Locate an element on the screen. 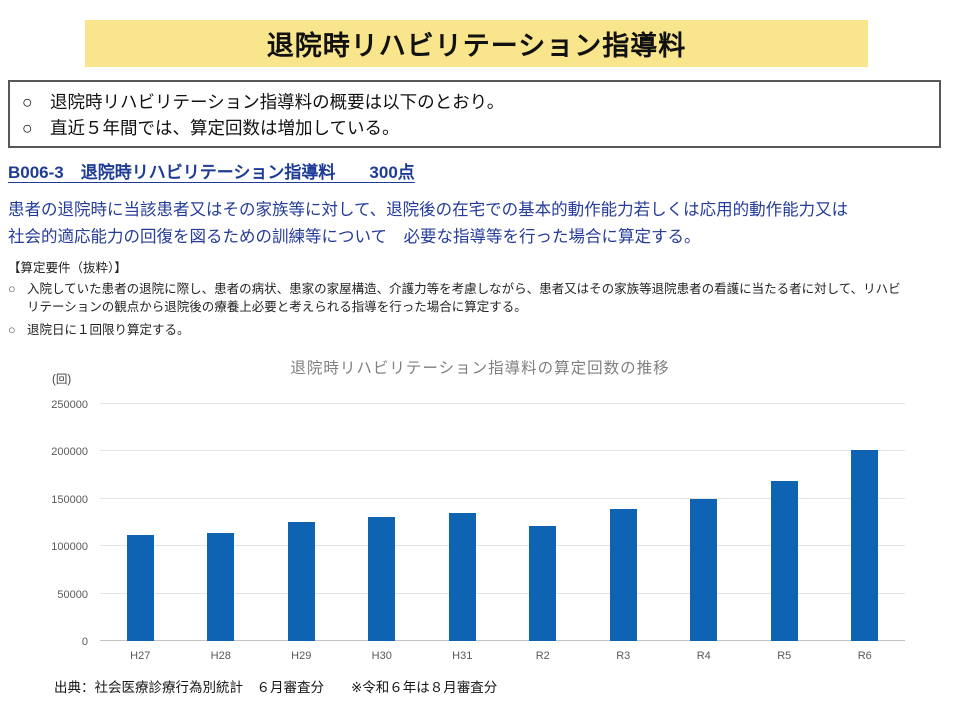  chart-title: 退院時リハビリテーション指導料の算定回数の推移 is located at coordinates (480, 368).